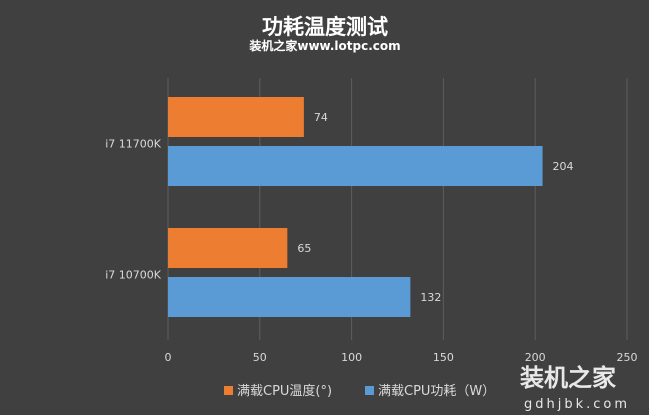  What do you see at coordinates (133, 275) in the screenshot?
I see `category-label: i7 10700K` at bounding box center [133, 275].